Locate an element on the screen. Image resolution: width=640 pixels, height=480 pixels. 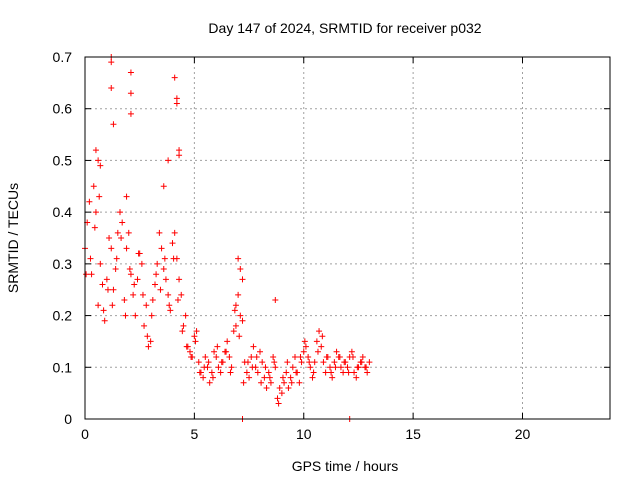
y-tick-labels: 0 0.1 0.2 0.3 0.4 0.5 0.6 0.7 is located at coordinates (63, 238).